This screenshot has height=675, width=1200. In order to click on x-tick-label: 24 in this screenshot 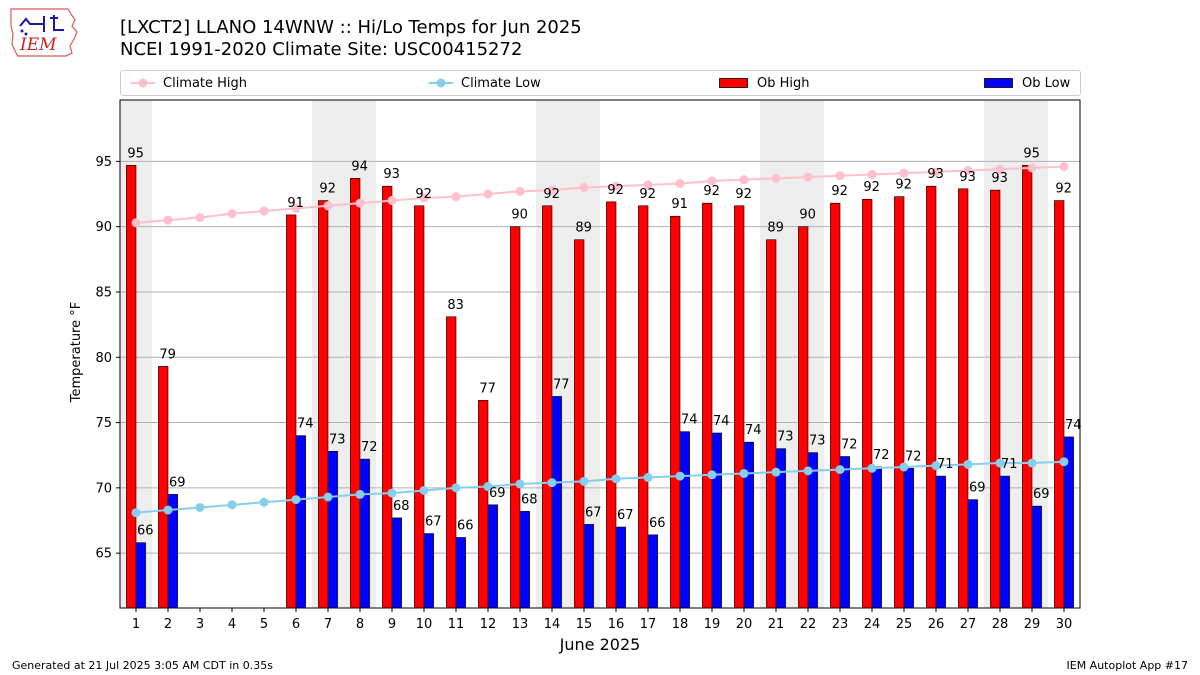, I will do `click(872, 624)`.